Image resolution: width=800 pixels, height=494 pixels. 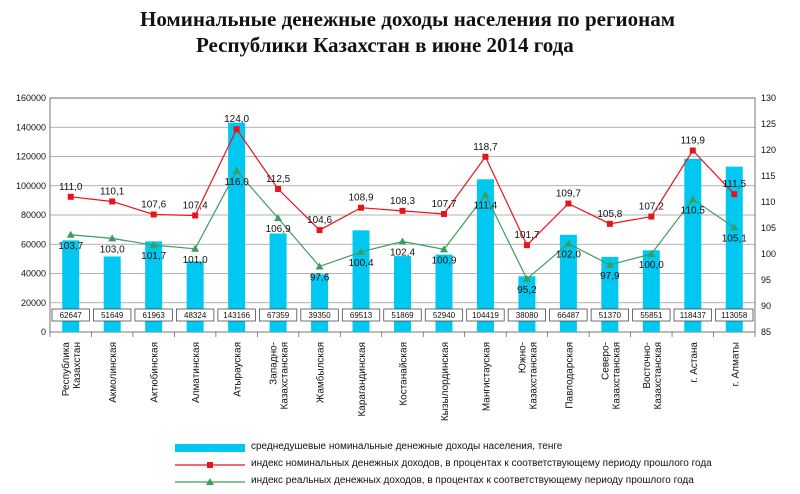 I want to click on y-right-tick-label: 105, so click(x=768, y=228).